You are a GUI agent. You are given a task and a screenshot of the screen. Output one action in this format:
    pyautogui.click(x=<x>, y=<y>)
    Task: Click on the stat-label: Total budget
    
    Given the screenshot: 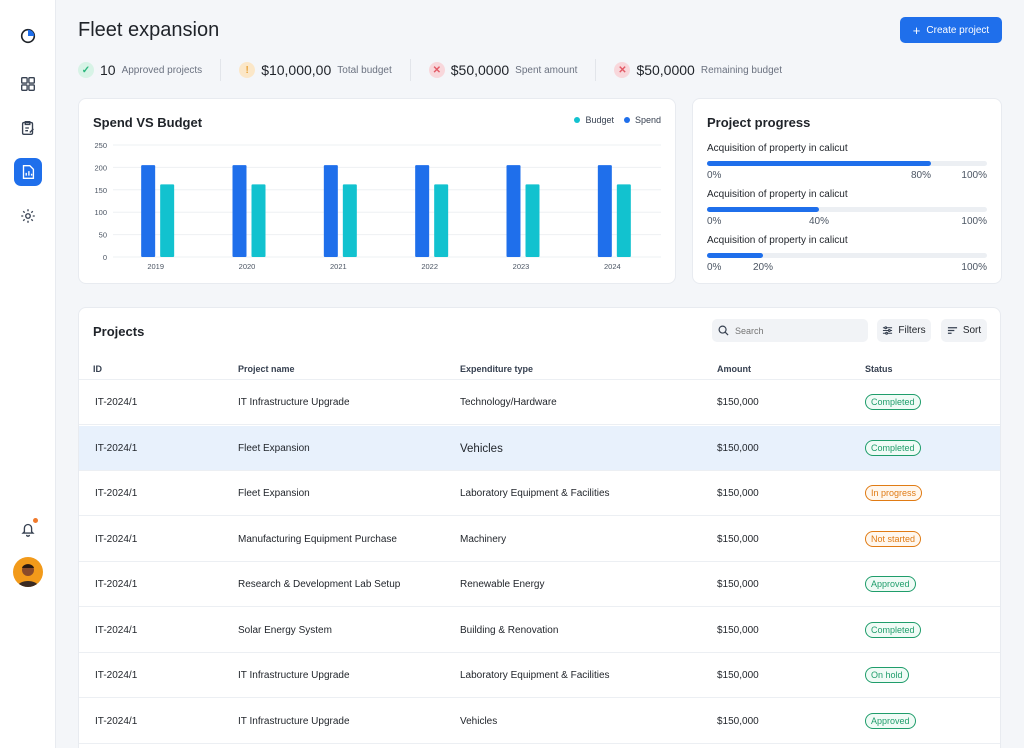 What is the action you would take?
    pyautogui.click(x=364, y=70)
    